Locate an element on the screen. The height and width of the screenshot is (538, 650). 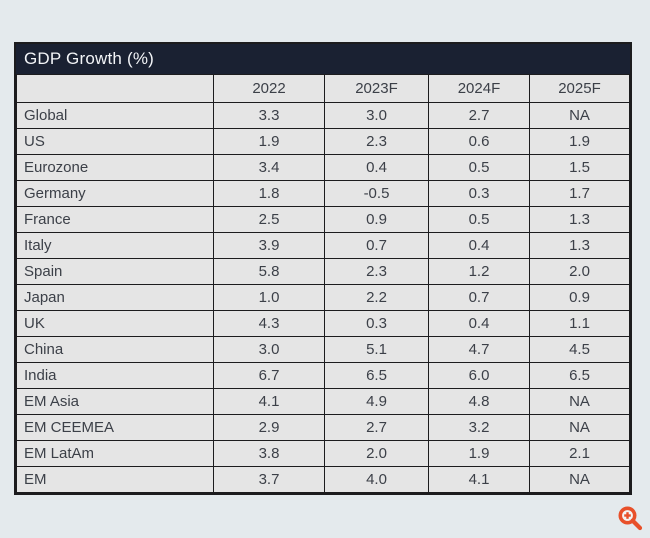
header-2024f: 2024F is located at coordinates (479, 88).